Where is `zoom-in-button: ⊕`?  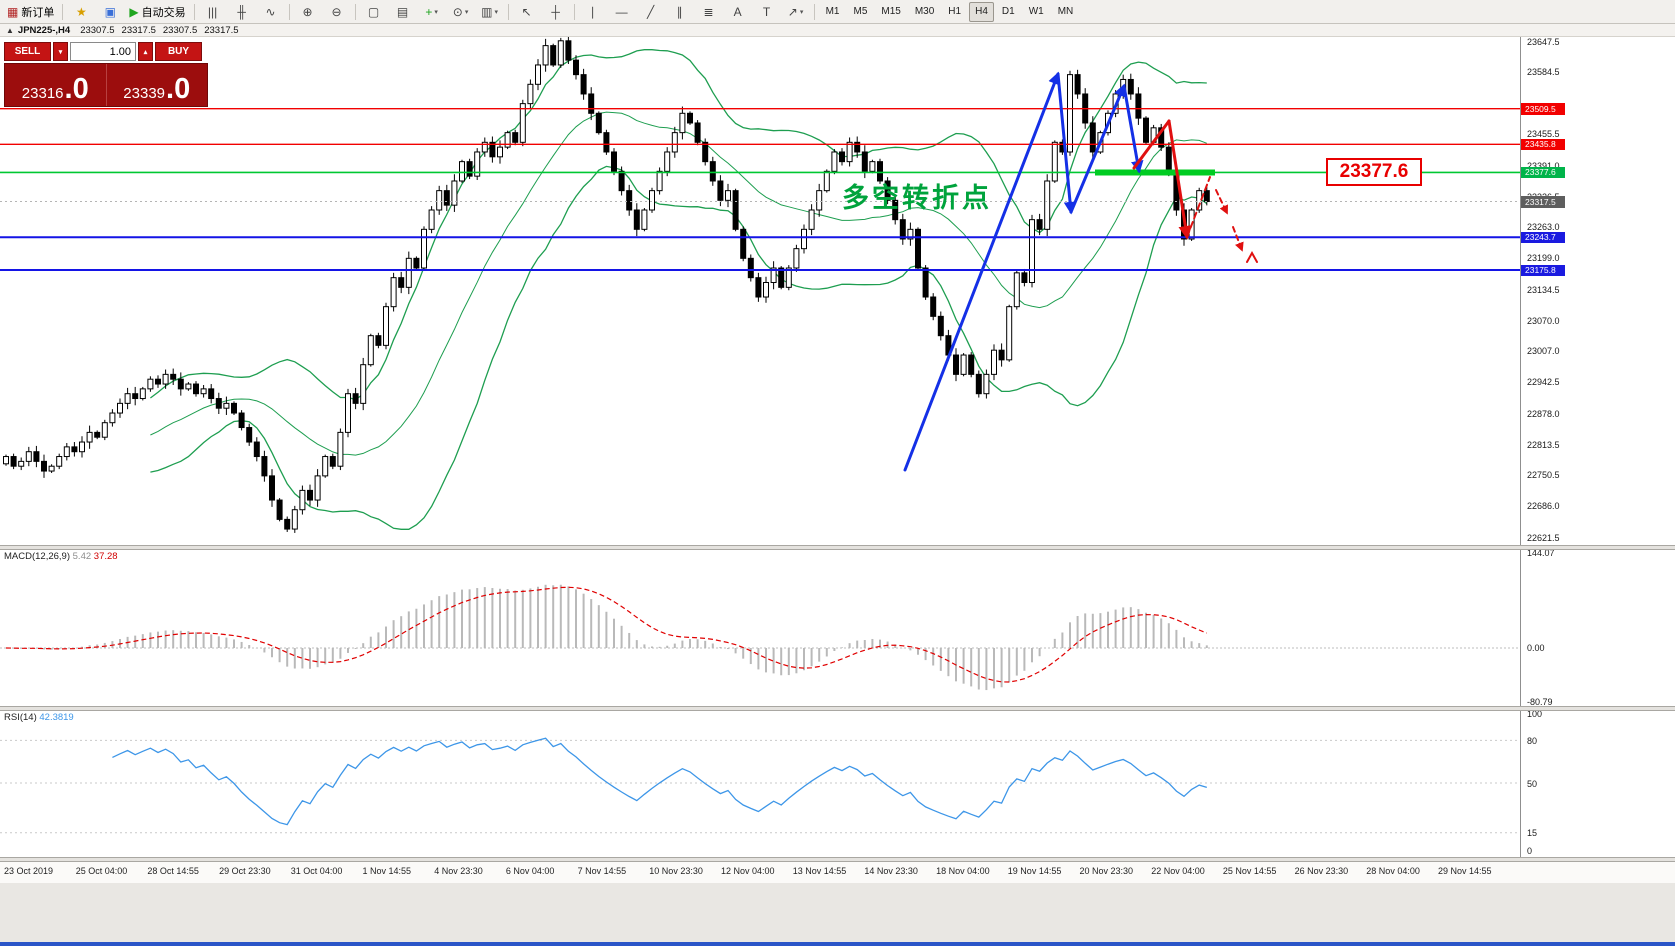
zoom-in-button: ⊕ is located at coordinates (308, 12).